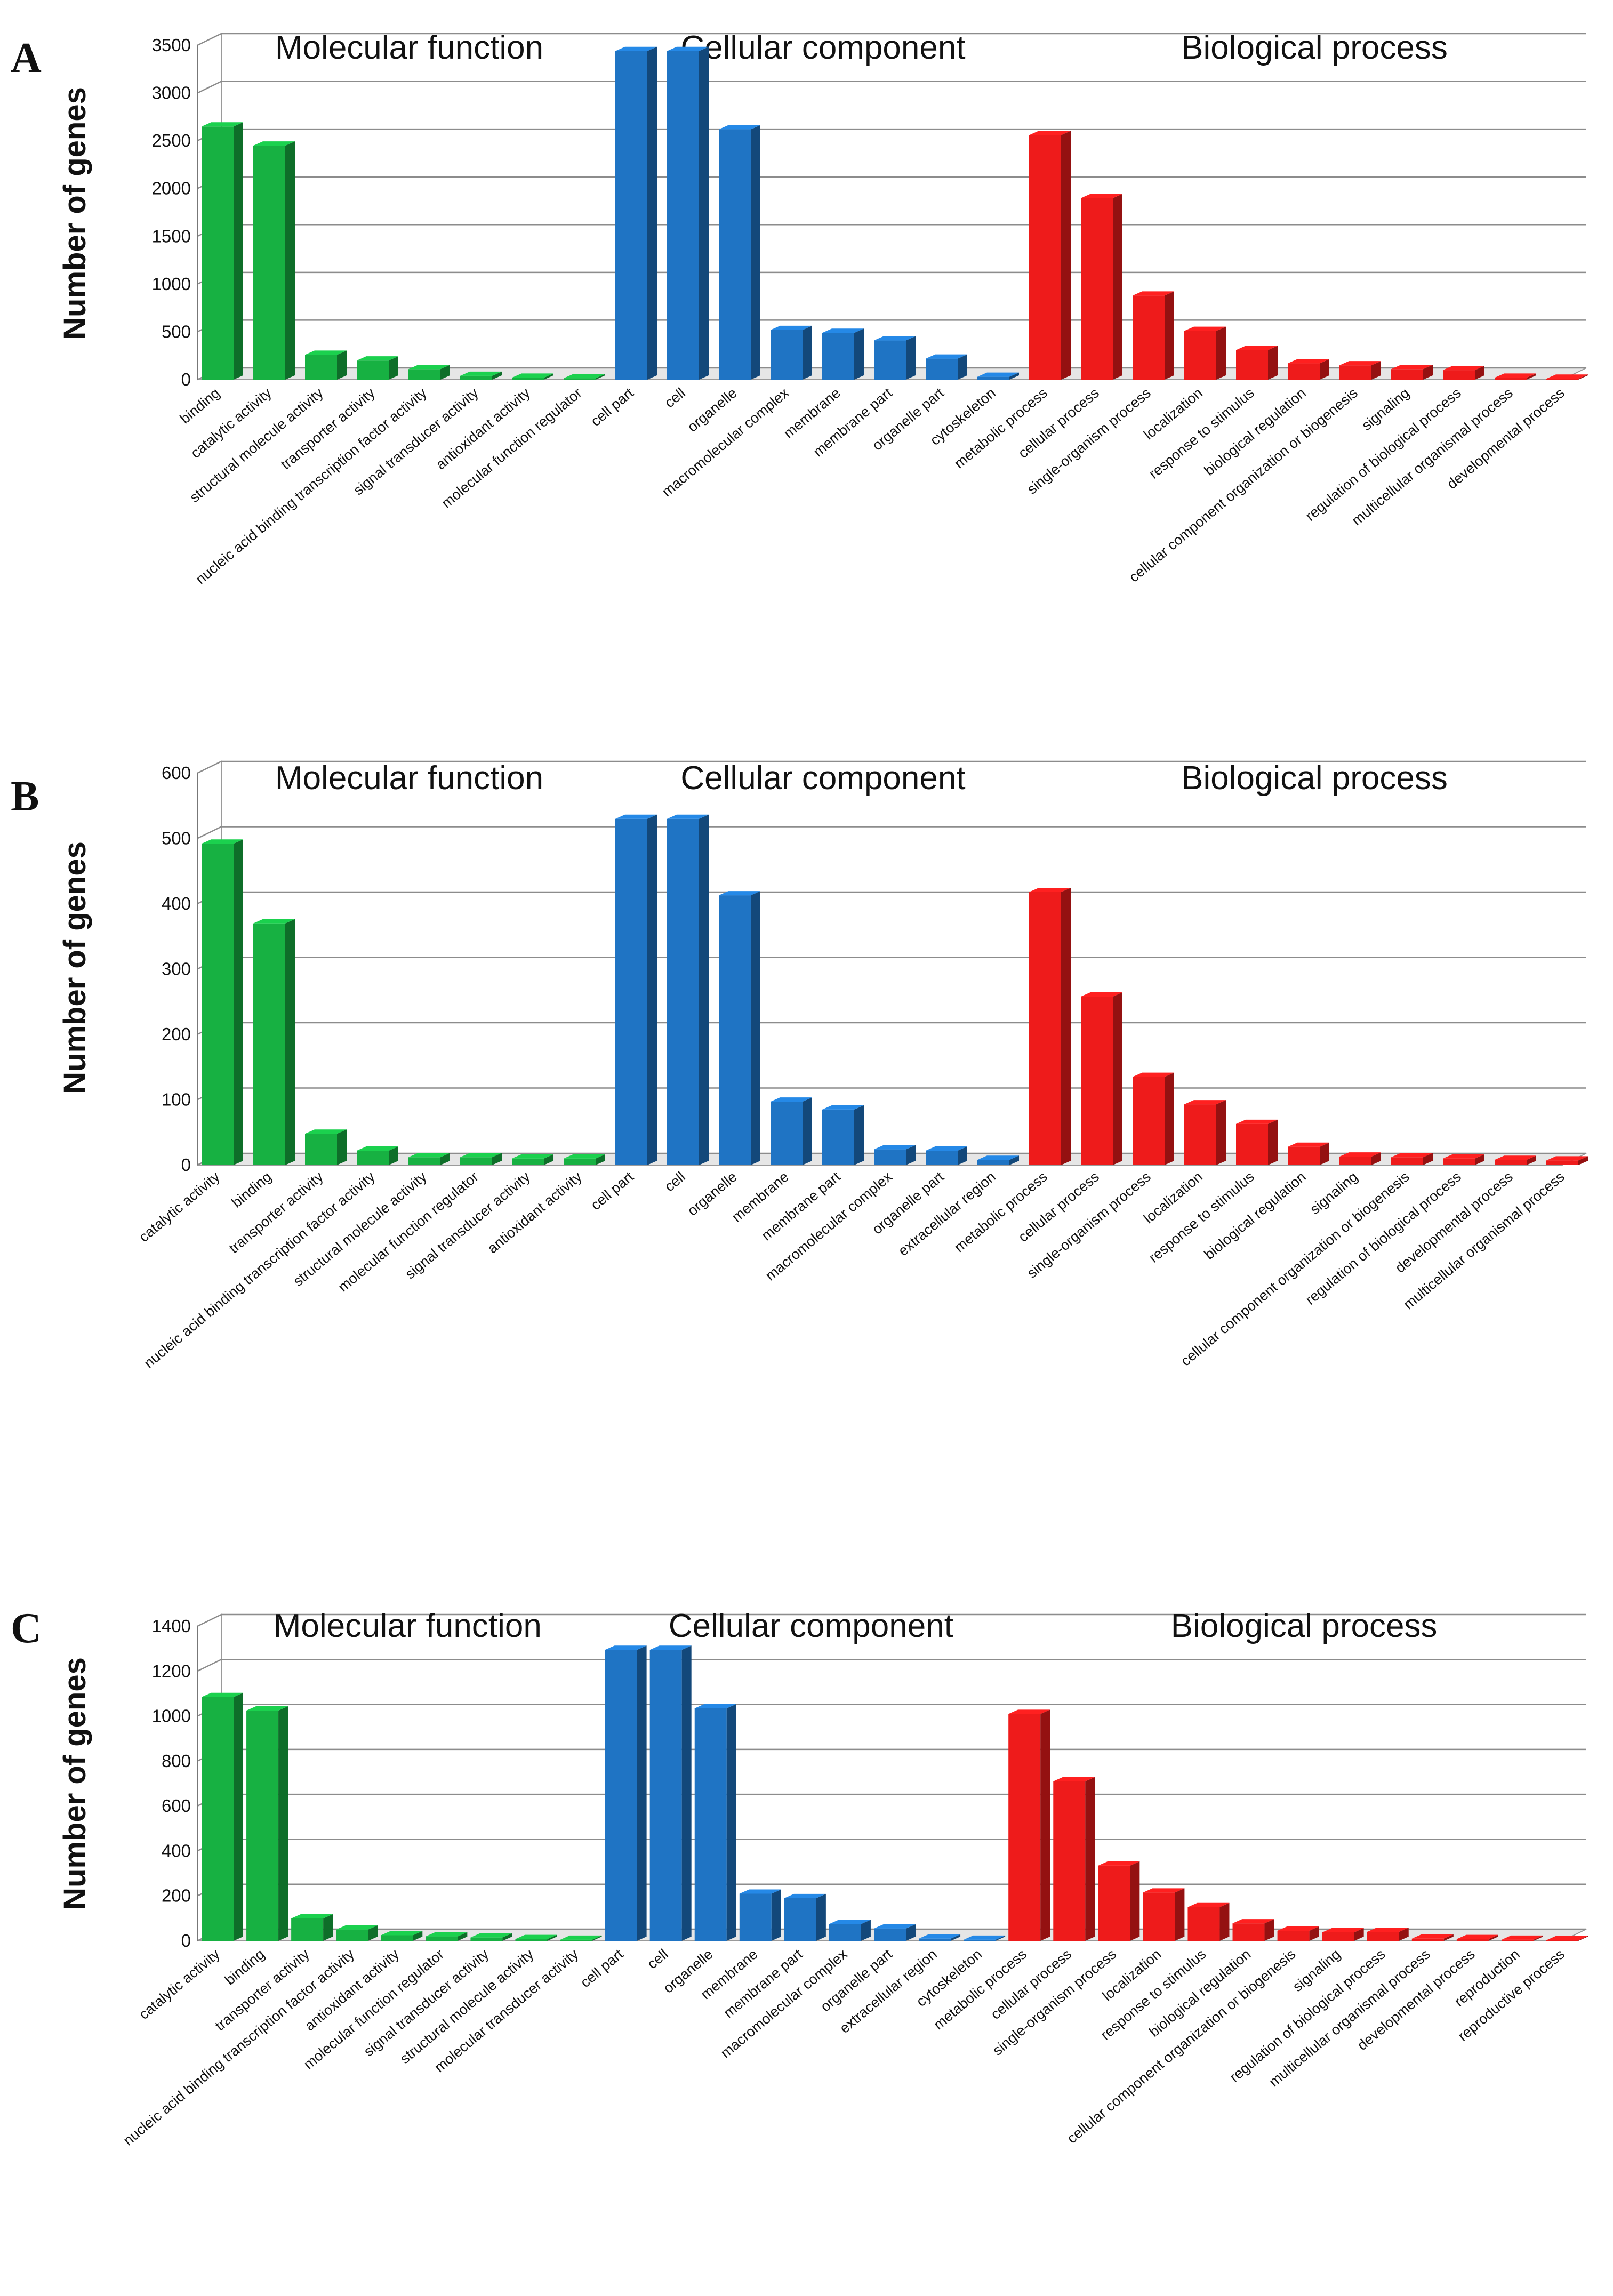  I want to click on group-title-molecular-function: Molecular function, so click(408, 1626).